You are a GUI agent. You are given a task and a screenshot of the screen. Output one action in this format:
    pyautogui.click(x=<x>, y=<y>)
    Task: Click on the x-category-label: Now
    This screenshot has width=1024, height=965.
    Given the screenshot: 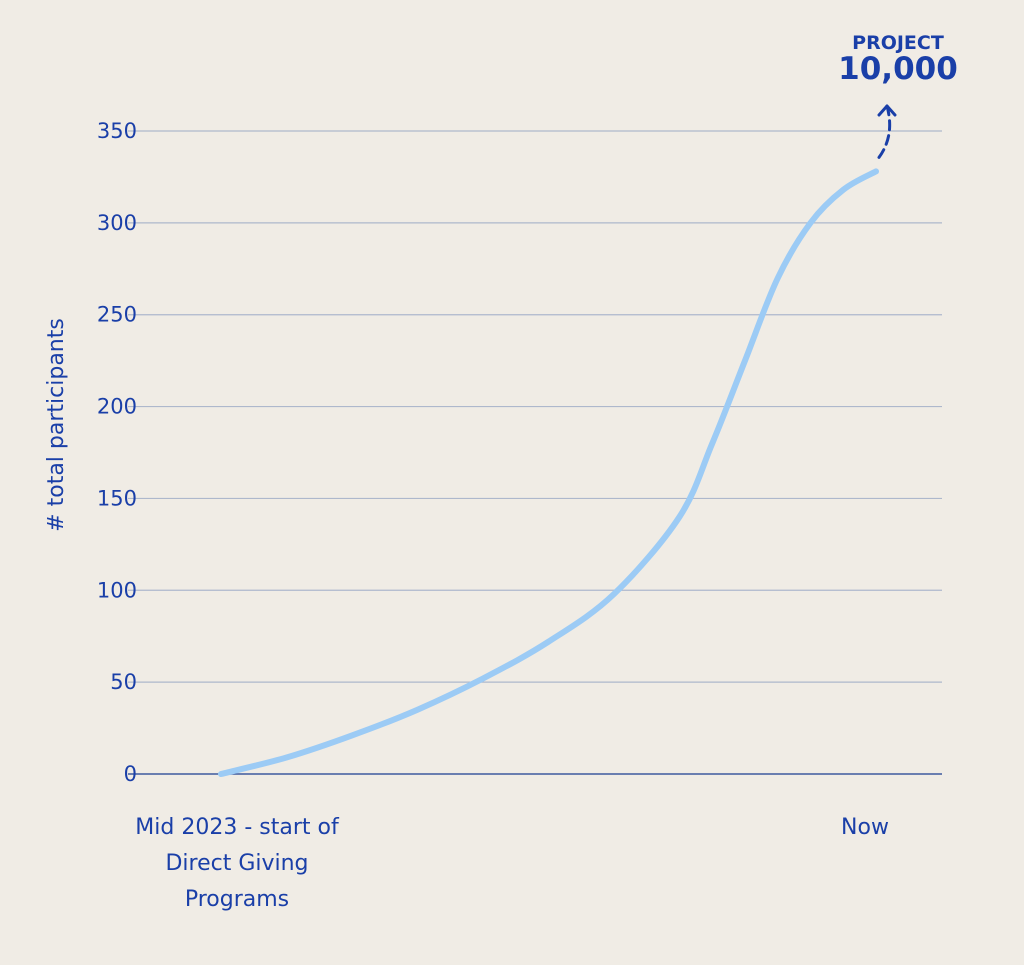 What is the action you would take?
    pyautogui.click(x=865, y=827)
    